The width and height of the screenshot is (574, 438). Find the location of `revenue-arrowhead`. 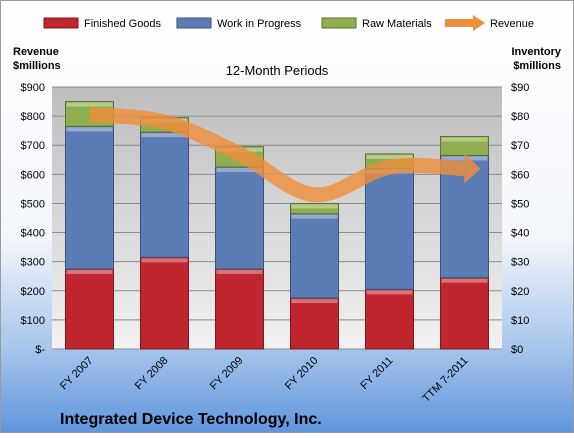

revenue-arrowhead is located at coordinates (472, 168).